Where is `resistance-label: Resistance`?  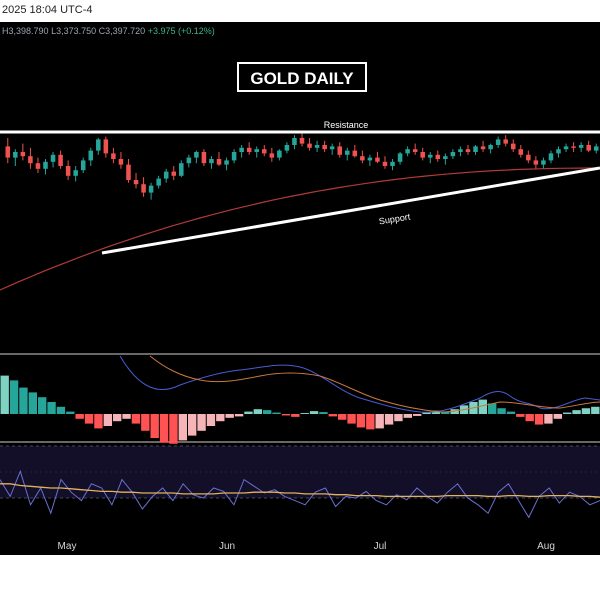
resistance-label: Resistance is located at coordinates (346, 125).